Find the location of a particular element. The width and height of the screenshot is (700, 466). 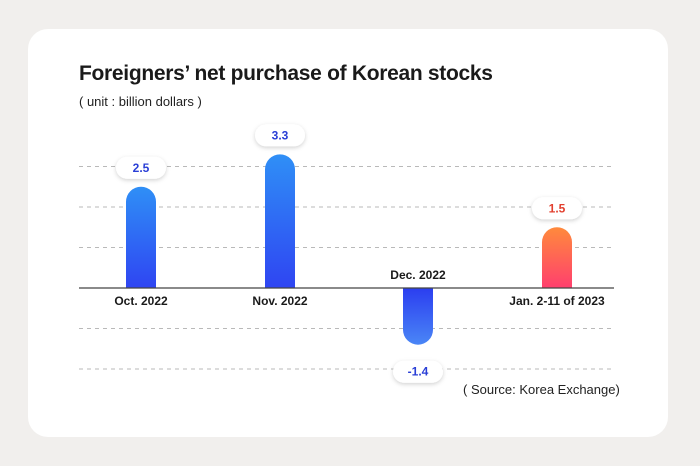

value-pill-2: -1.4 is located at coordinates (418, 371).